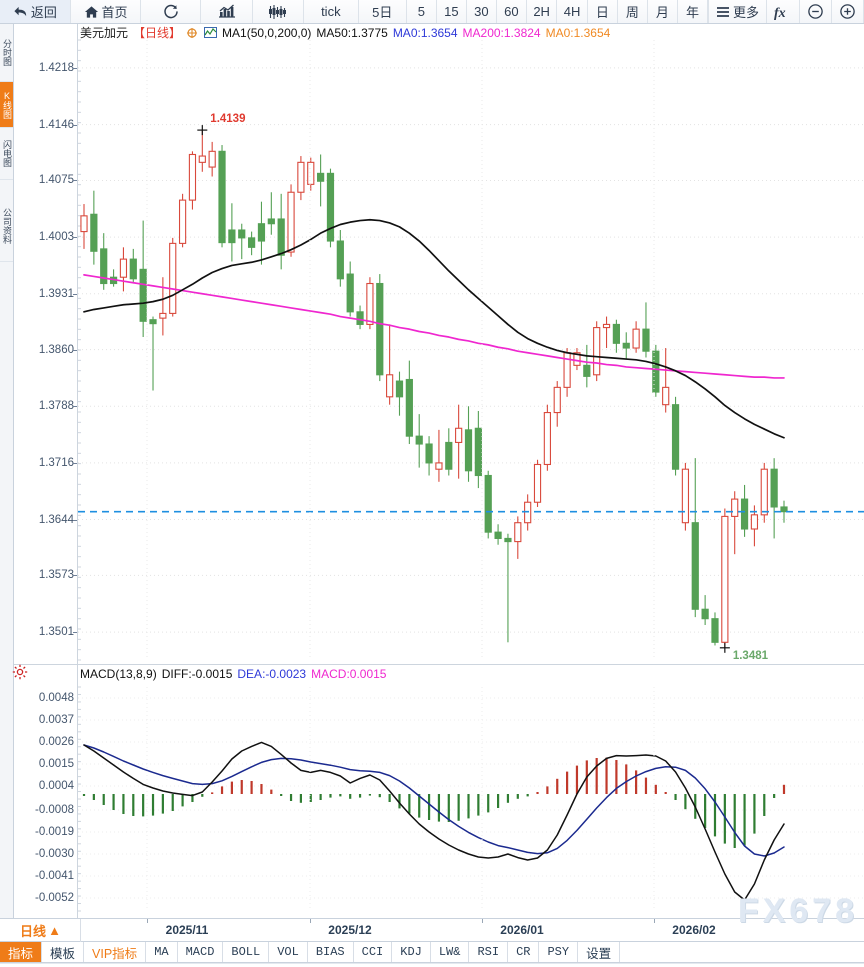 The height and width of the screenshot is (967, 864). I want to click on price-y-label: 1.4003, so click(56, 237).